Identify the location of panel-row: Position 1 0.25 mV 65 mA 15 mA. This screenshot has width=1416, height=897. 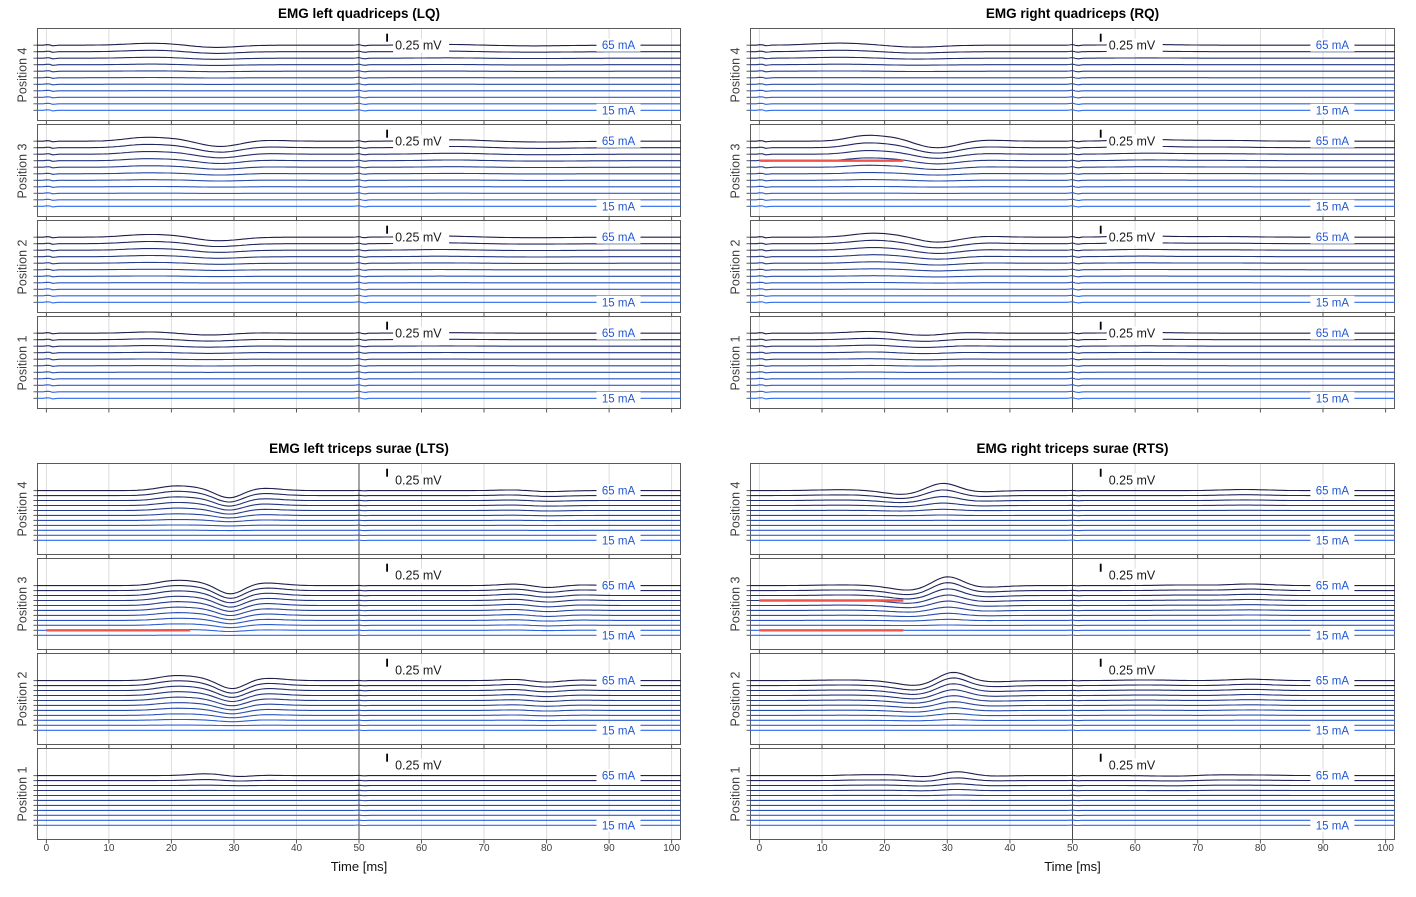
(1057, 364).